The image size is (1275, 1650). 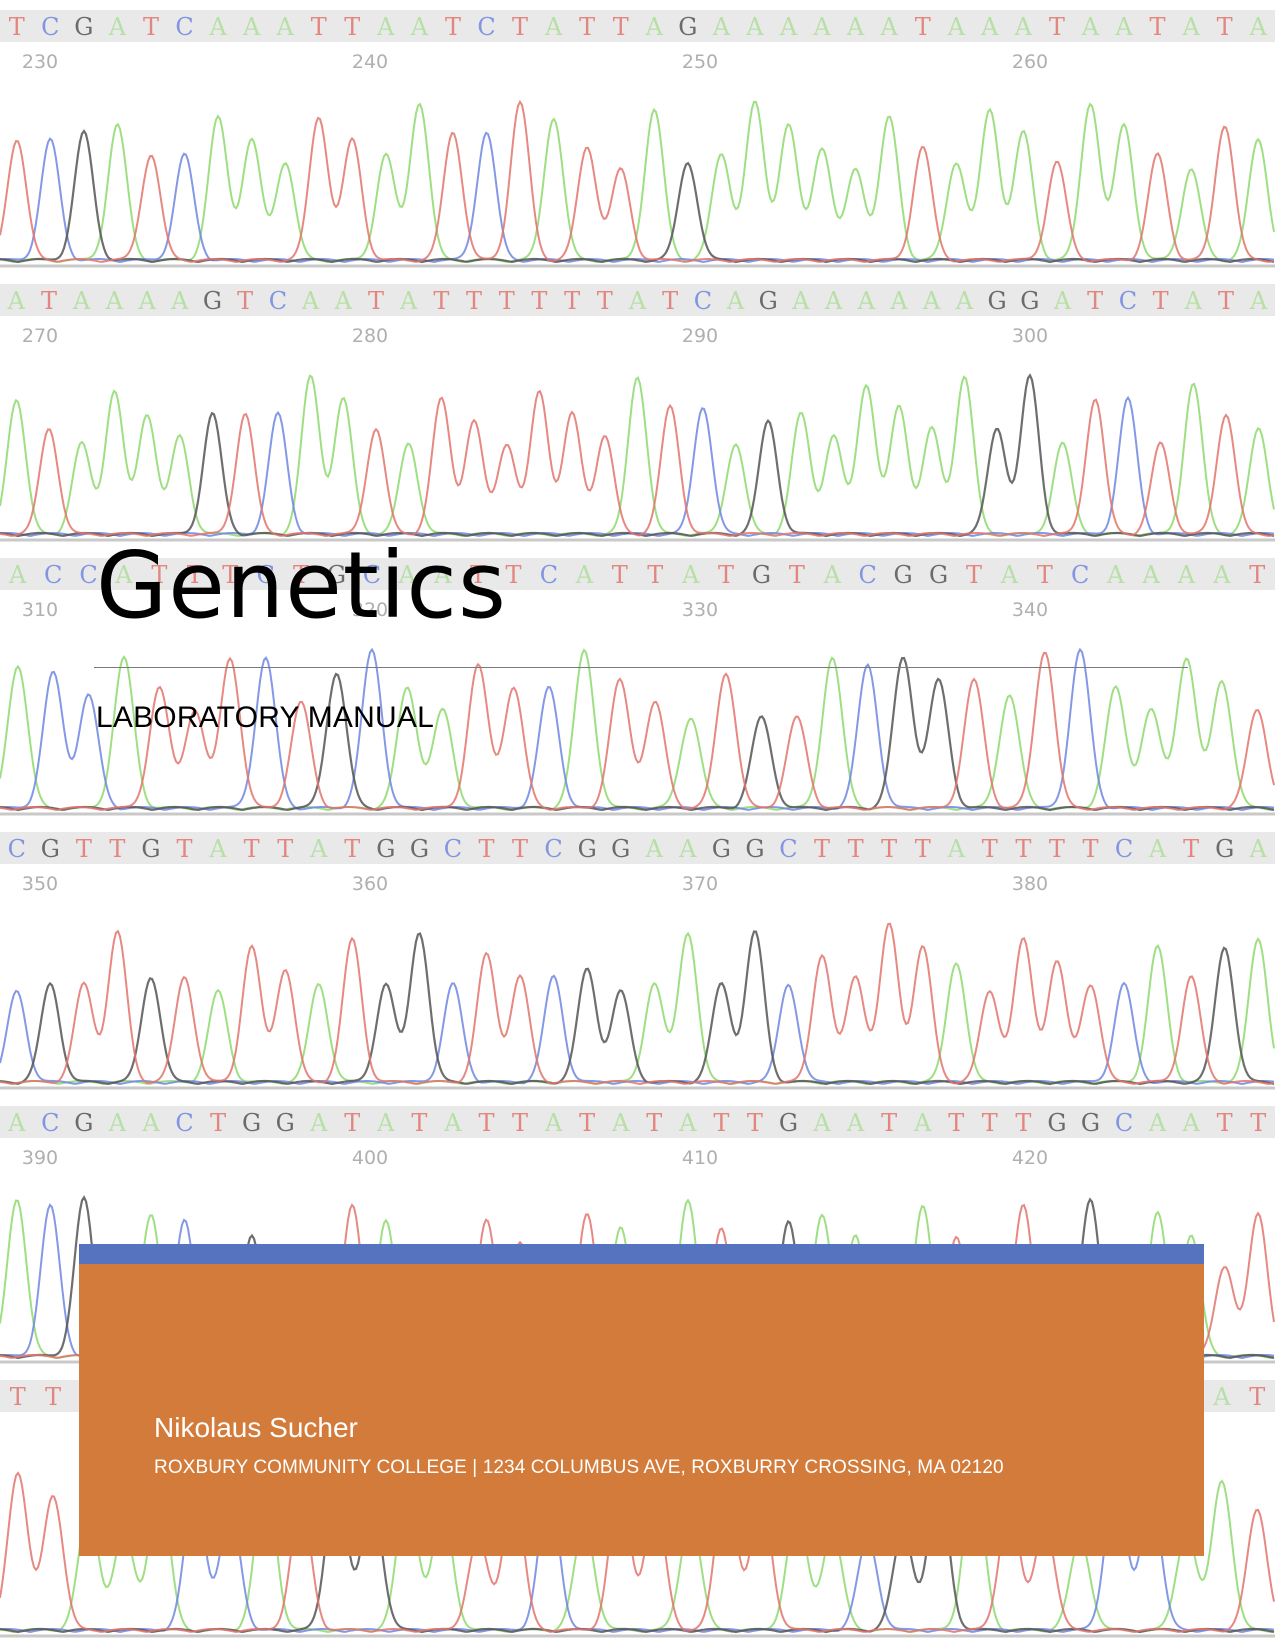 What do you see at coordinates (40, 1158) in the screenshot?
I see `position-tick-label: 390` at bounding box center [40, 1158].